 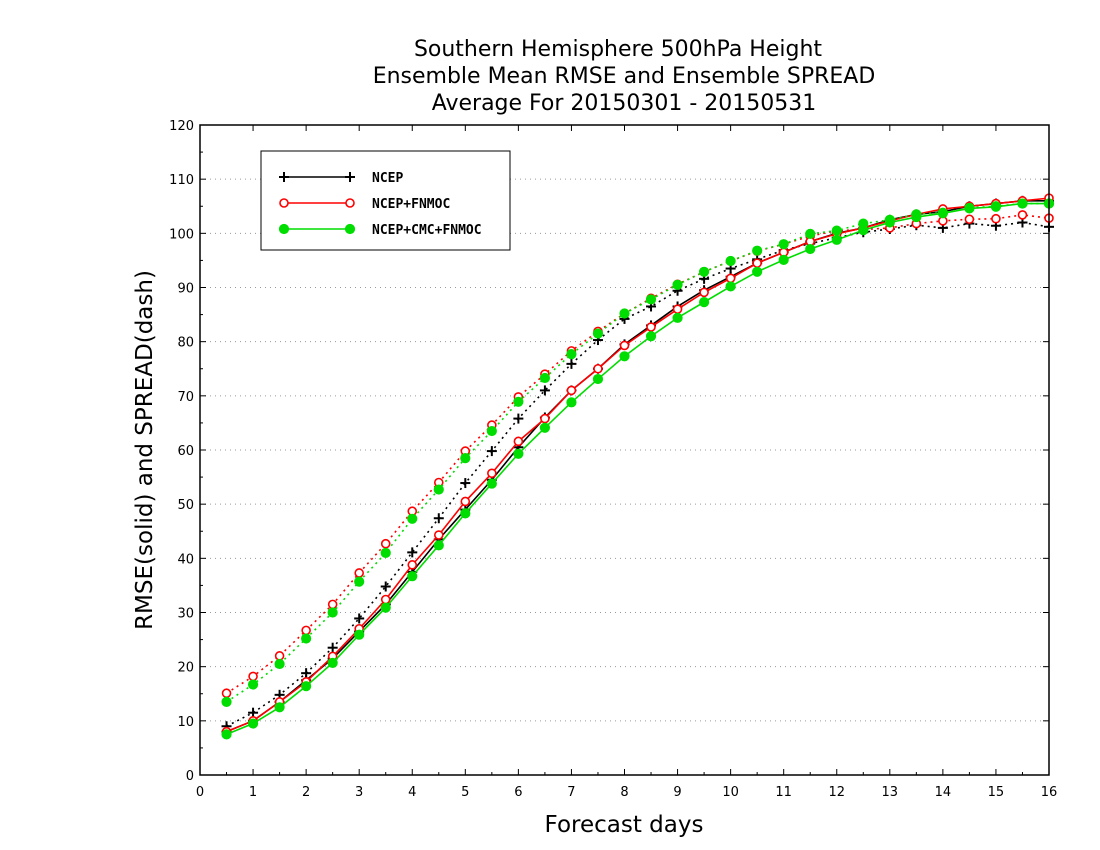 What do you see at coordinates (943, 792) in the screenshot?
I see `x-tick-label: 14` at bounding box center [943, 792].